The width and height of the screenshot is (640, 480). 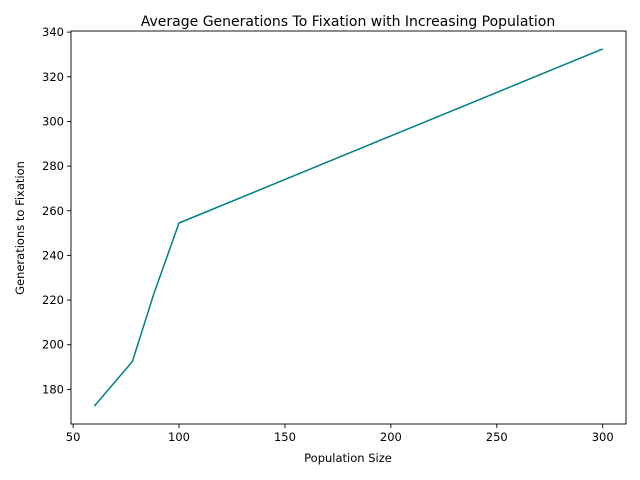 What do you see at coordinates (53, 77) in the screenshot?
I see `y-tick-label: 320` at bounding box center [53, 77].